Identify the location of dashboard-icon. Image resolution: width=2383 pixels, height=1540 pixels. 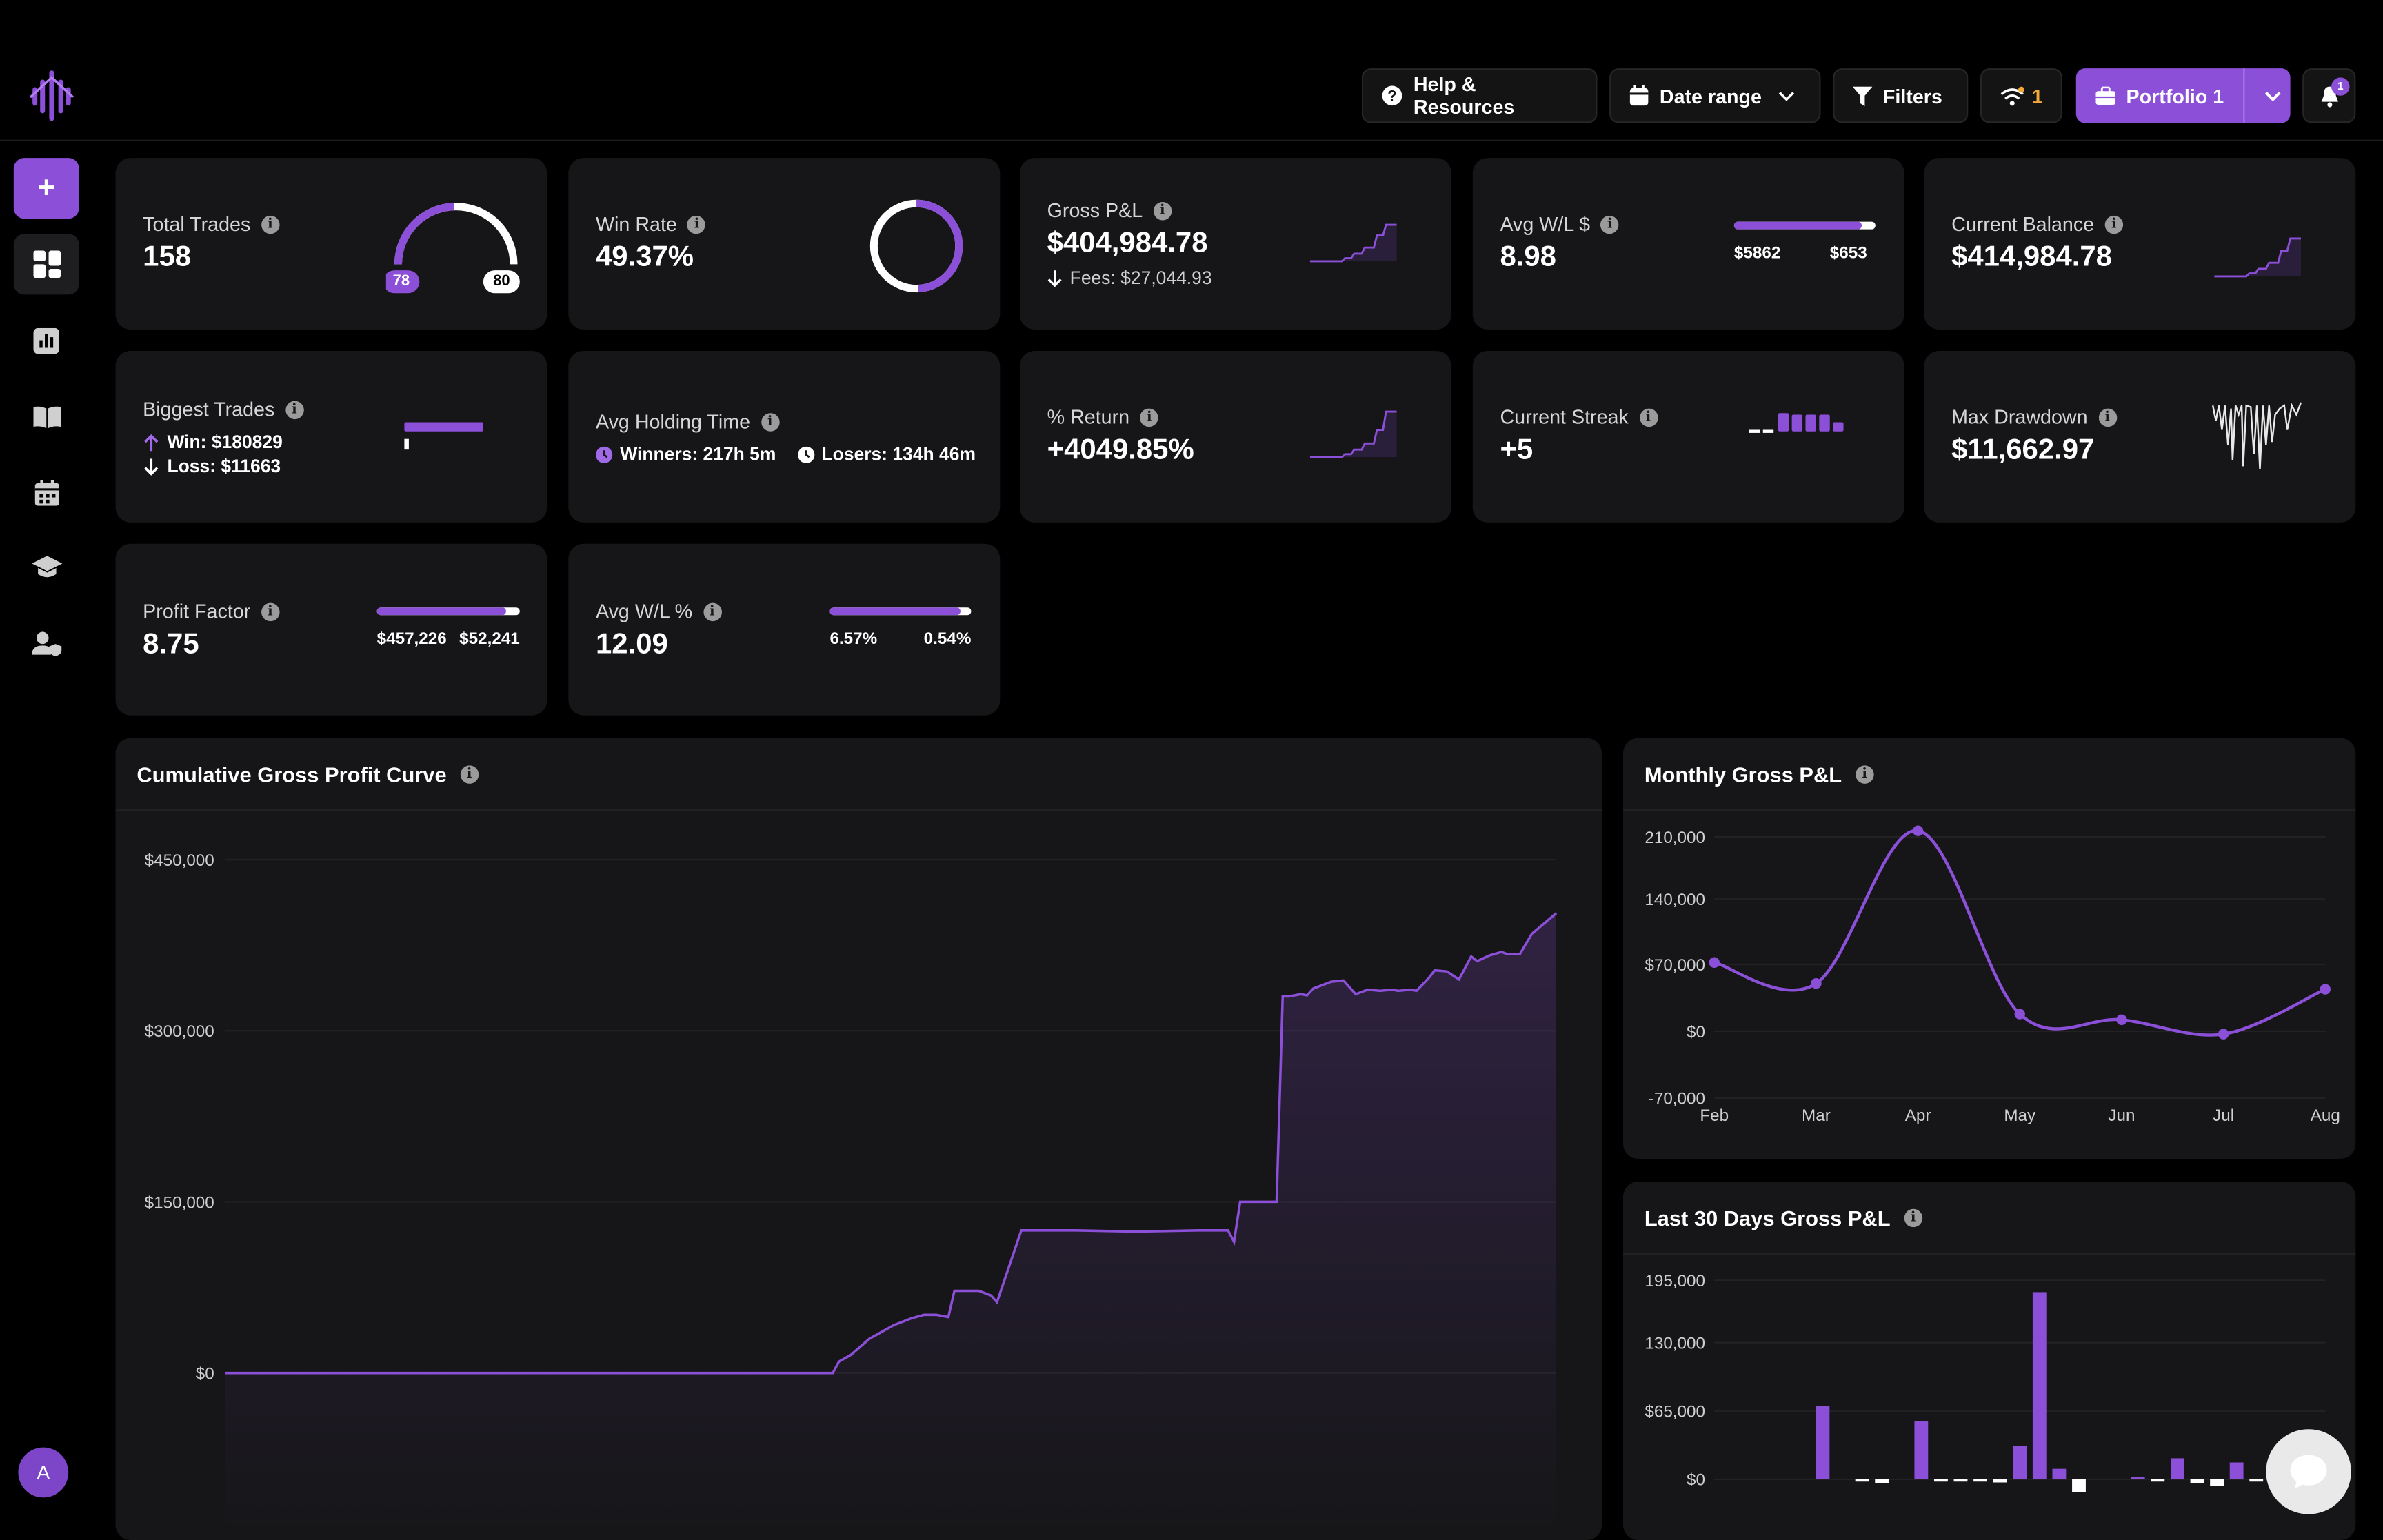
(46, 264).